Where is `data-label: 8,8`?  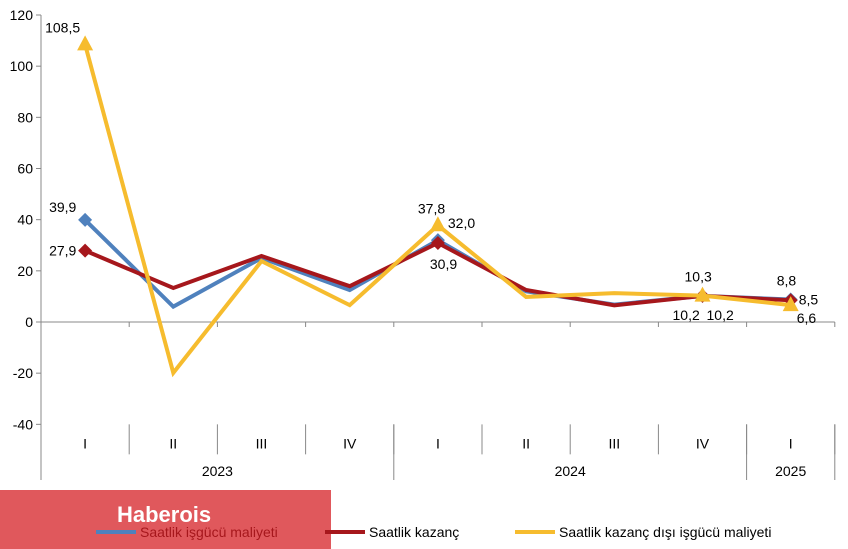
data-label: 8,8 is located at coordinates (787, 280).